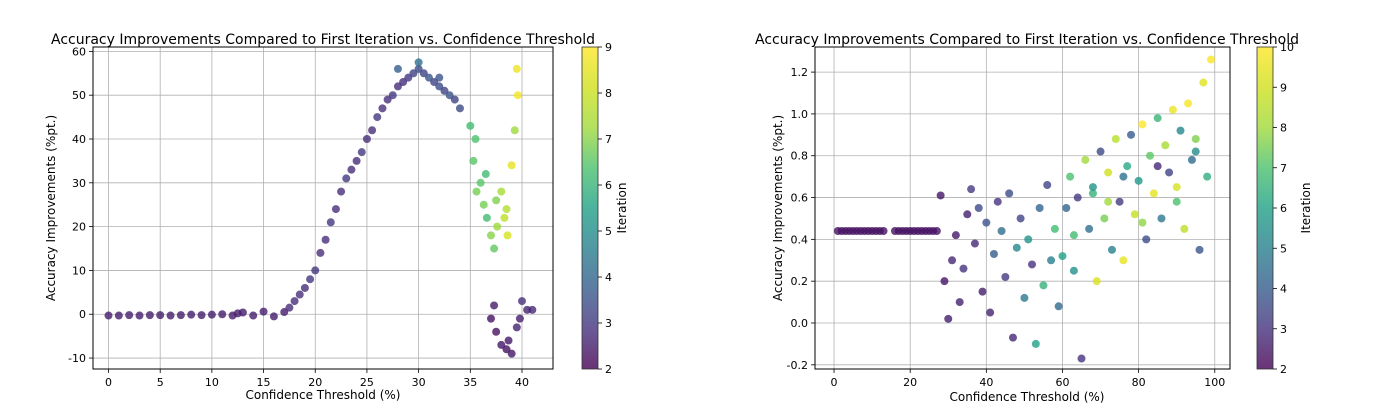 This screenshot has width=1400, height=414. What do you see at coordinates (108, 382) in the screenshot?
I see `left-x-tick-label: 0` at bounding box center [108, 382].